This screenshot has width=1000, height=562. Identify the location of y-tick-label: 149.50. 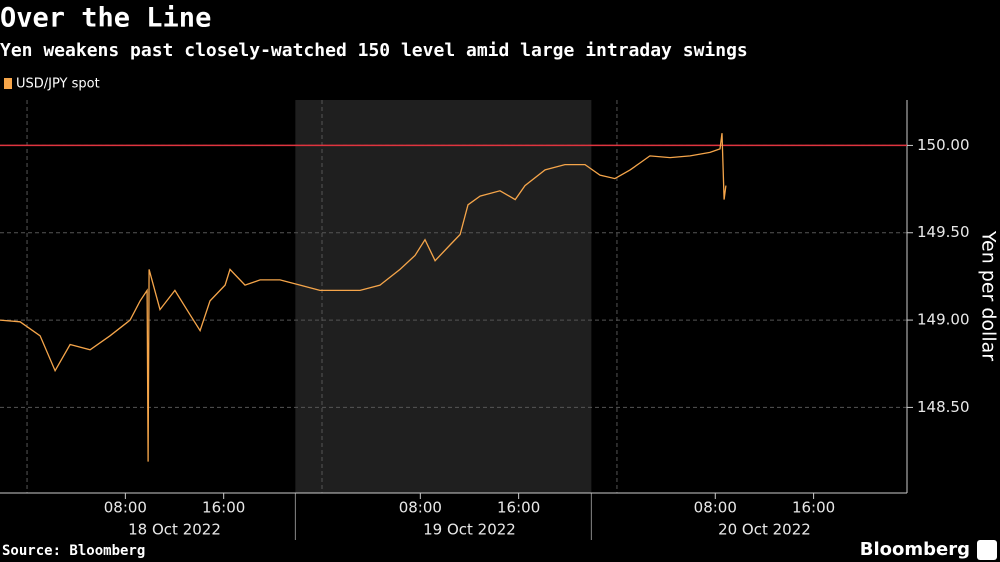
(943, 232).